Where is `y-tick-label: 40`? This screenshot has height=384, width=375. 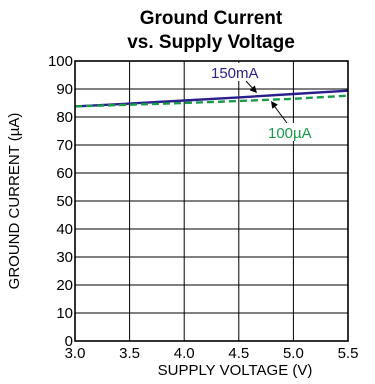
y-tick-label: 40 is located at coordinates (64, 229).